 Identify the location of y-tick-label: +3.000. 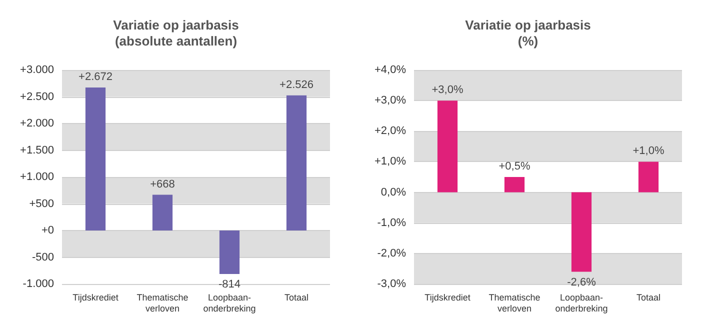
(37, 70).